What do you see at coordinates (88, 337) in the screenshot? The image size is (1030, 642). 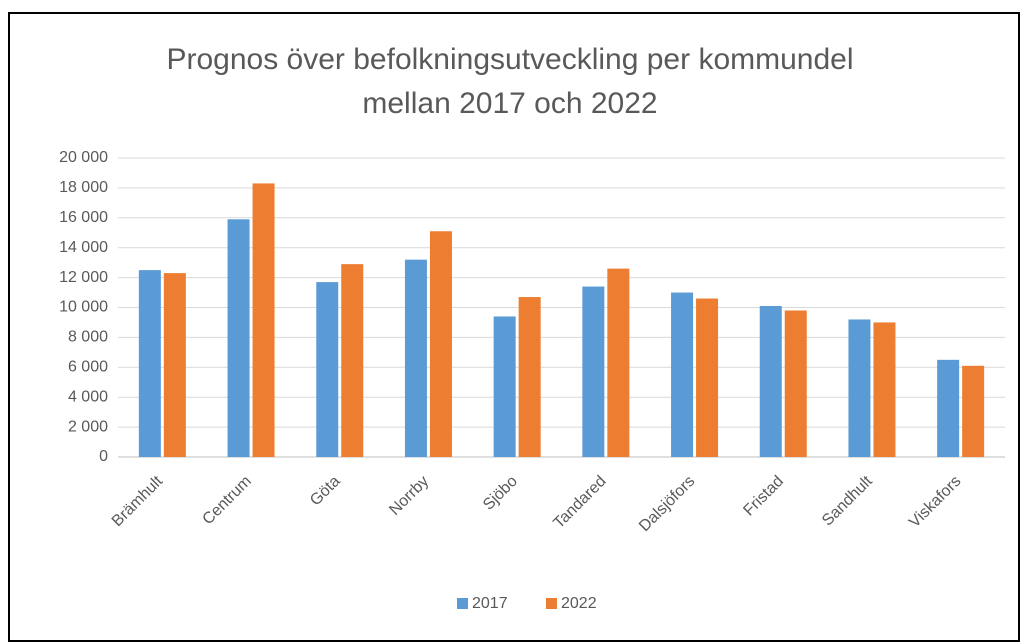 I see `y-tick-label: 8 000` at bounding box center [88, 337].